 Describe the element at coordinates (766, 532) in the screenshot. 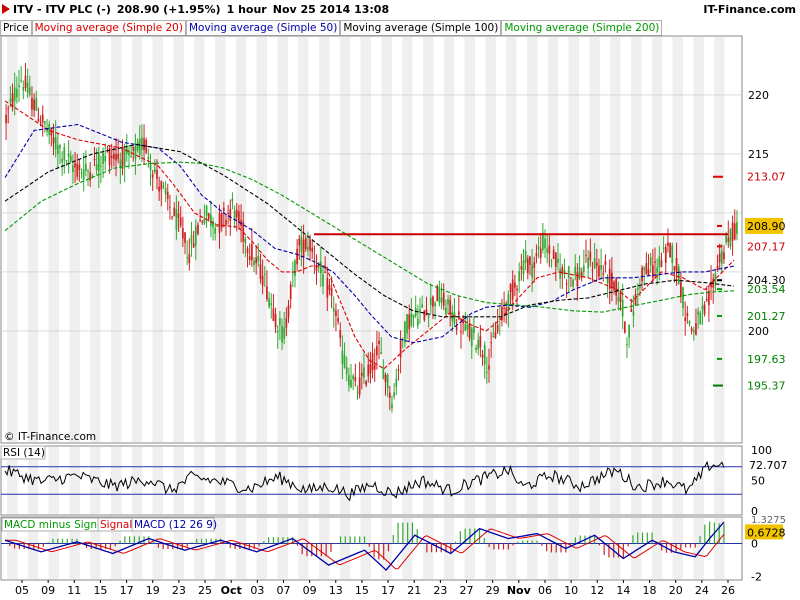

I see `macd-last-value: 0.6728` at that location.